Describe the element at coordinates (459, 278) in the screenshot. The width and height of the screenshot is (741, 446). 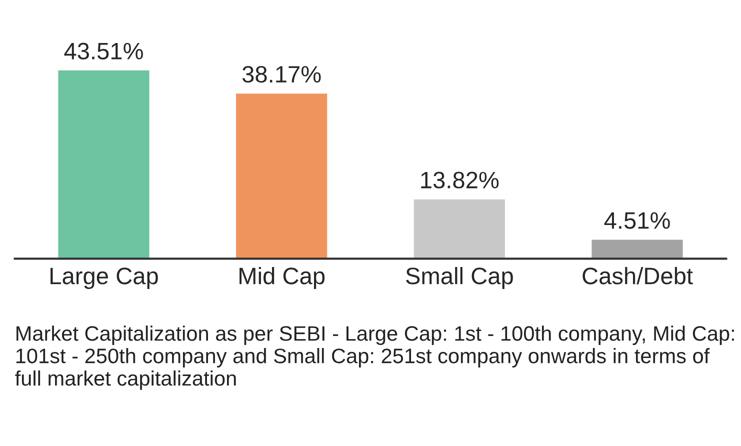
I see `x-tick-label: Small Cap` at that location.